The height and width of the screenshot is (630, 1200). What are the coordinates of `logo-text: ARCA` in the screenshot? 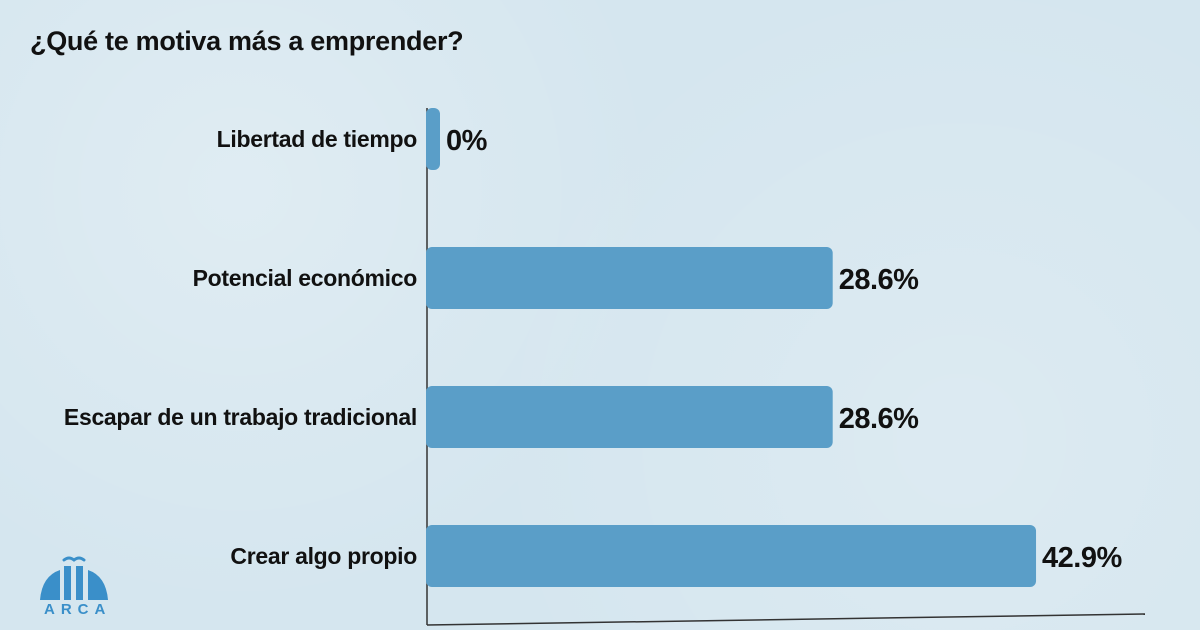 It's located at (78, 609).